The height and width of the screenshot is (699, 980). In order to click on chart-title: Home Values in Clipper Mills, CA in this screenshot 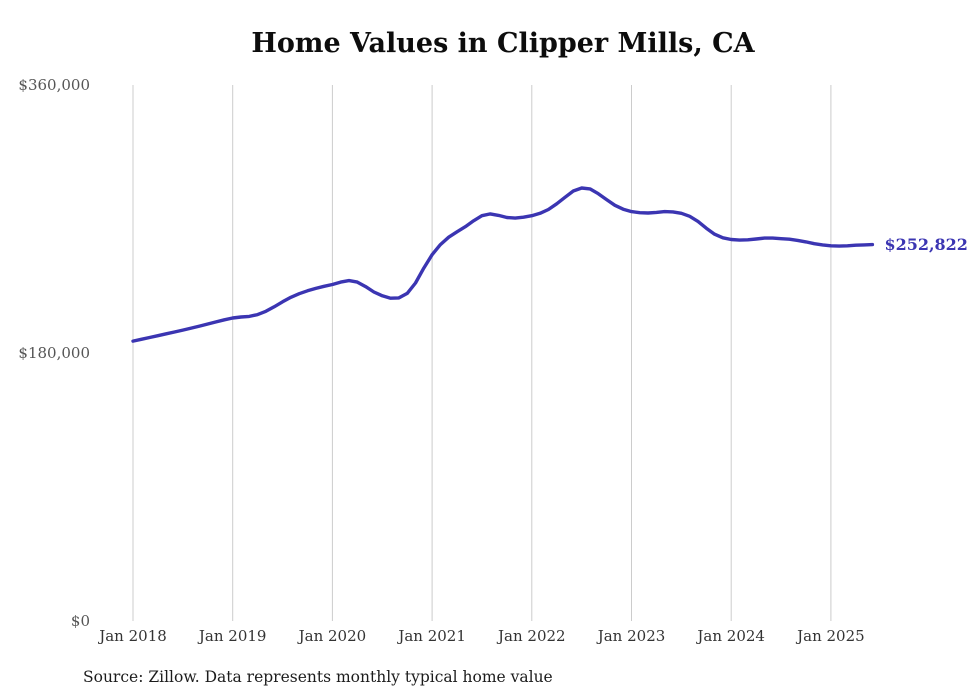, I will do `click(503, 43)`.